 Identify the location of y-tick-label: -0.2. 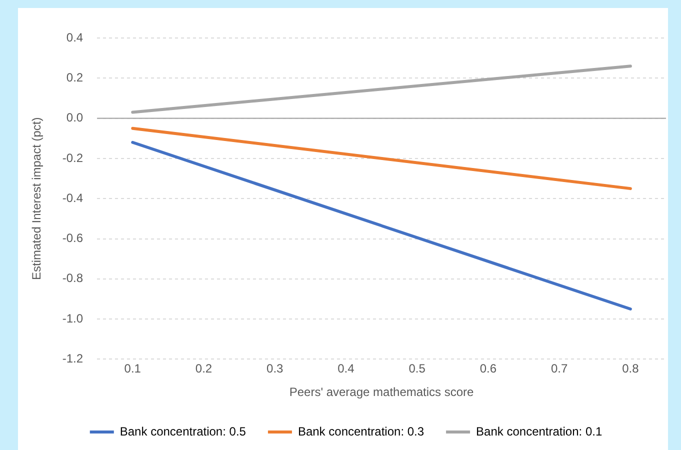
(73, 157).